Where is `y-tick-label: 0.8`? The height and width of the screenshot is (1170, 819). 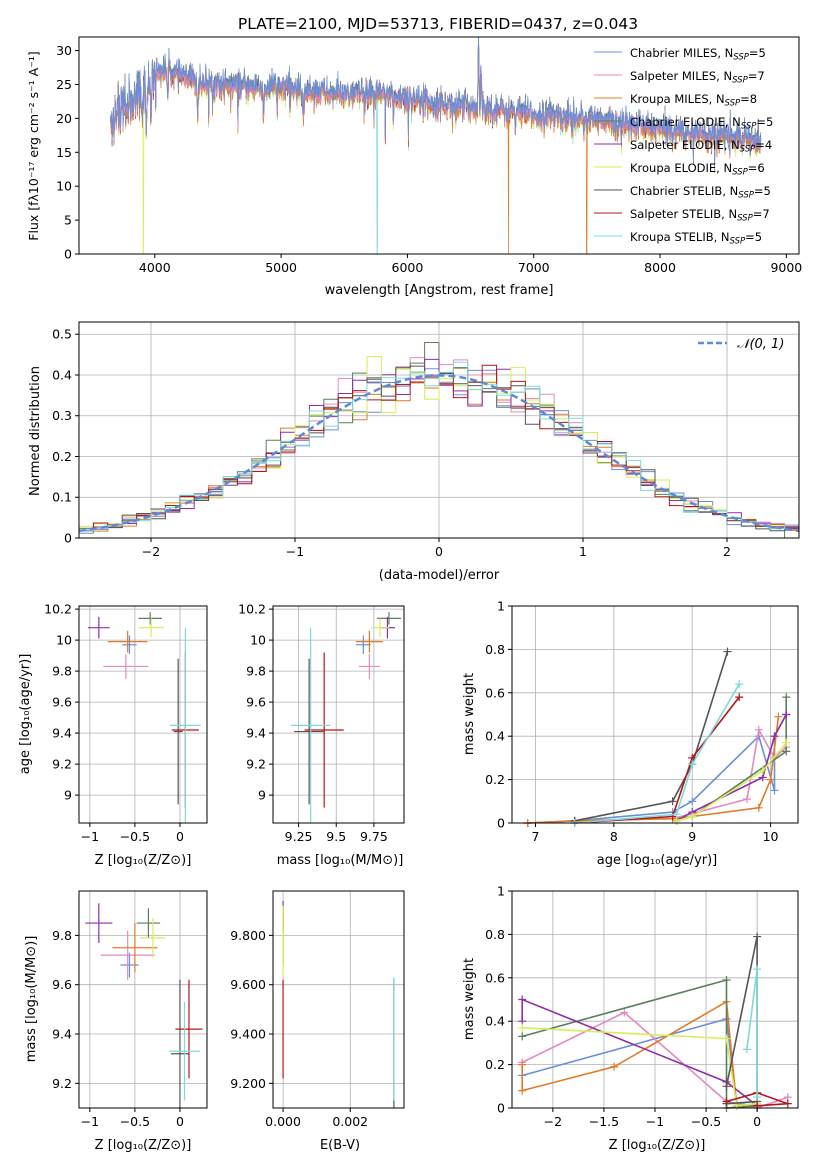 y-tick-label: 0.8 is located at coordinates (495, 649).